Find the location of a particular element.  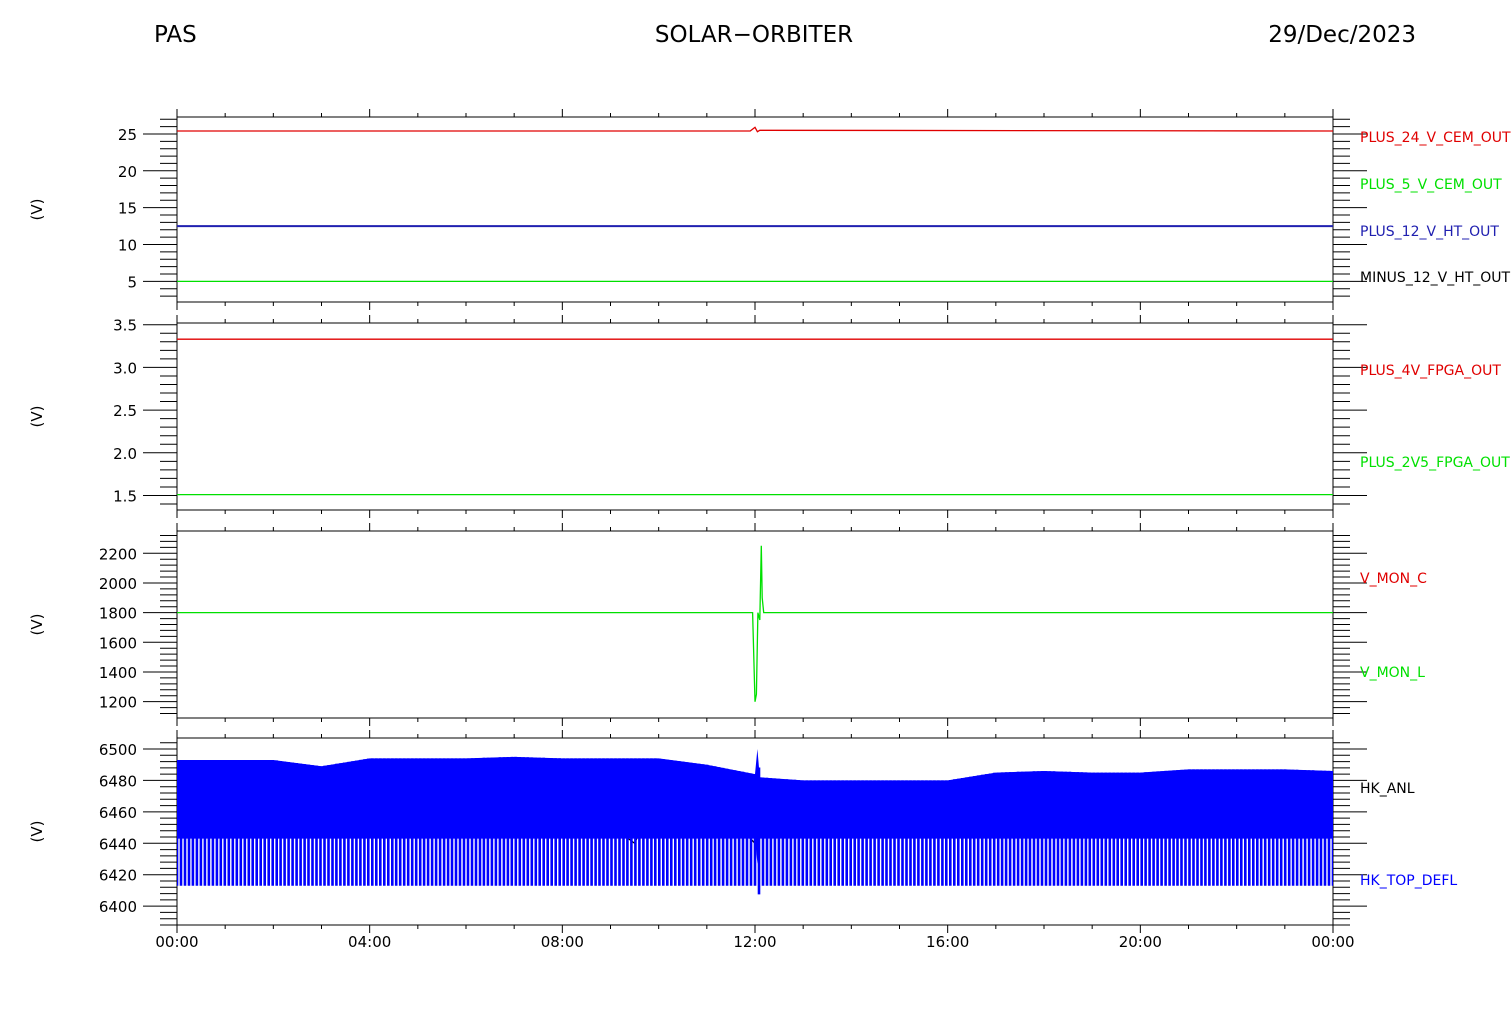

y-tick-label: 1200 is located at coordinates (118, 703).